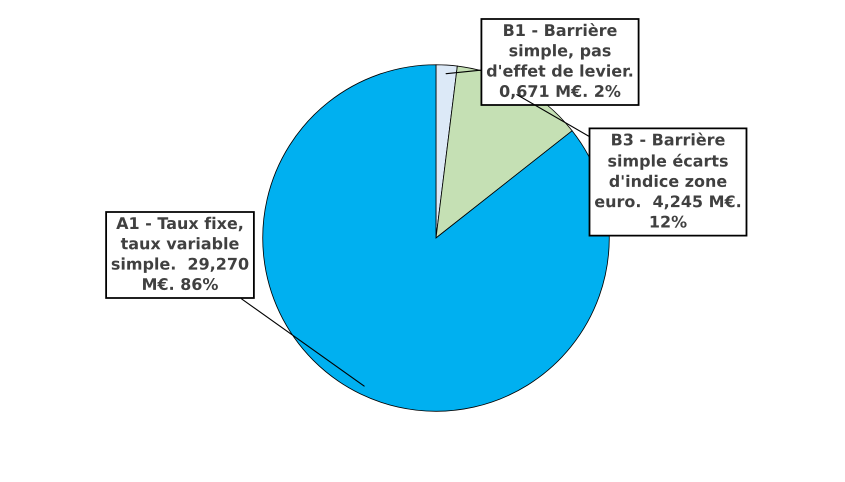 The height and width of the screenshot is (482, 845). What do you see at coordinates (180, 253) in the screenshot?
I see `slice-label: A1 - Taux fixe, taux variable simple. 29,270 M€. 86%` at bounding box center [180, 253].